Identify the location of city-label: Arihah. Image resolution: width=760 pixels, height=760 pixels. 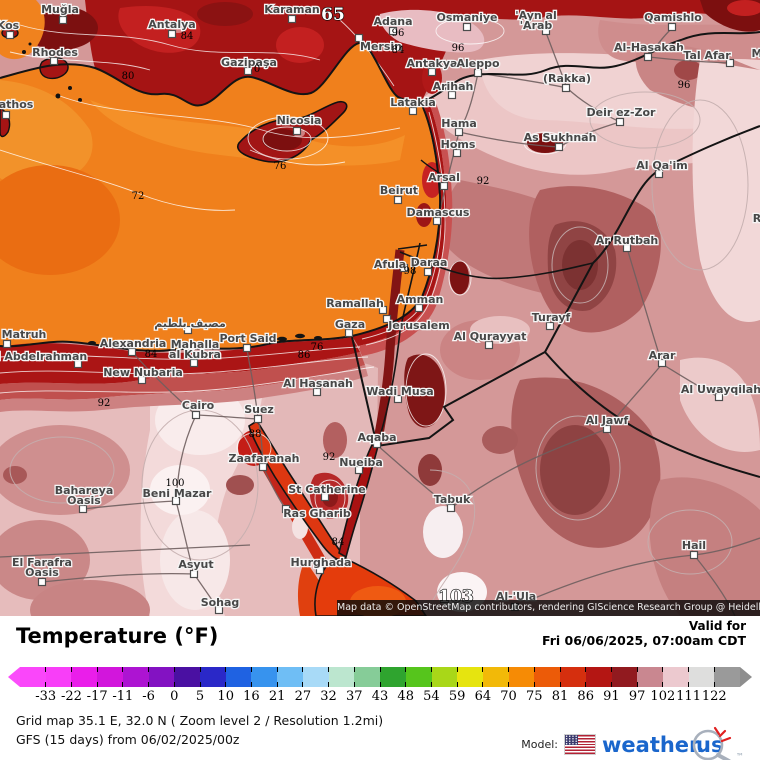
(453, 86).